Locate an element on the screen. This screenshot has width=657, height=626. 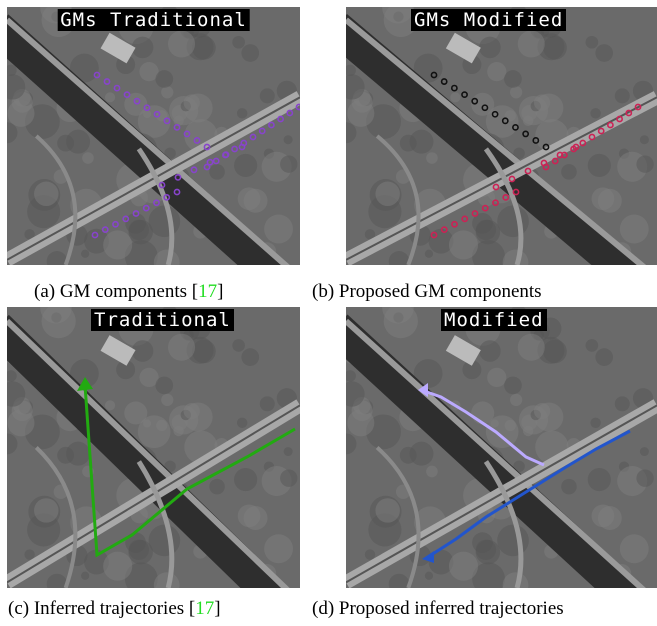
caption-text: (d) Proposed inferred trajectories is located at coordinates (438, 608).